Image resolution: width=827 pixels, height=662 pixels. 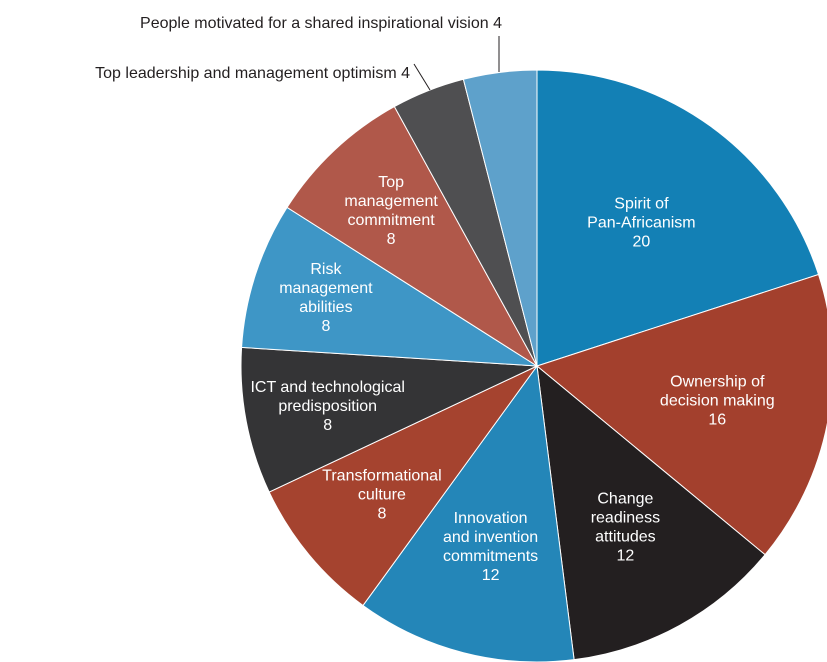 What do you see at coordinates (252, 73) in the screenshot?
I see `slice-label-top-leadership-and-management-optimism: Top leadership and management optimism 4` at bounding box center [252, 73].